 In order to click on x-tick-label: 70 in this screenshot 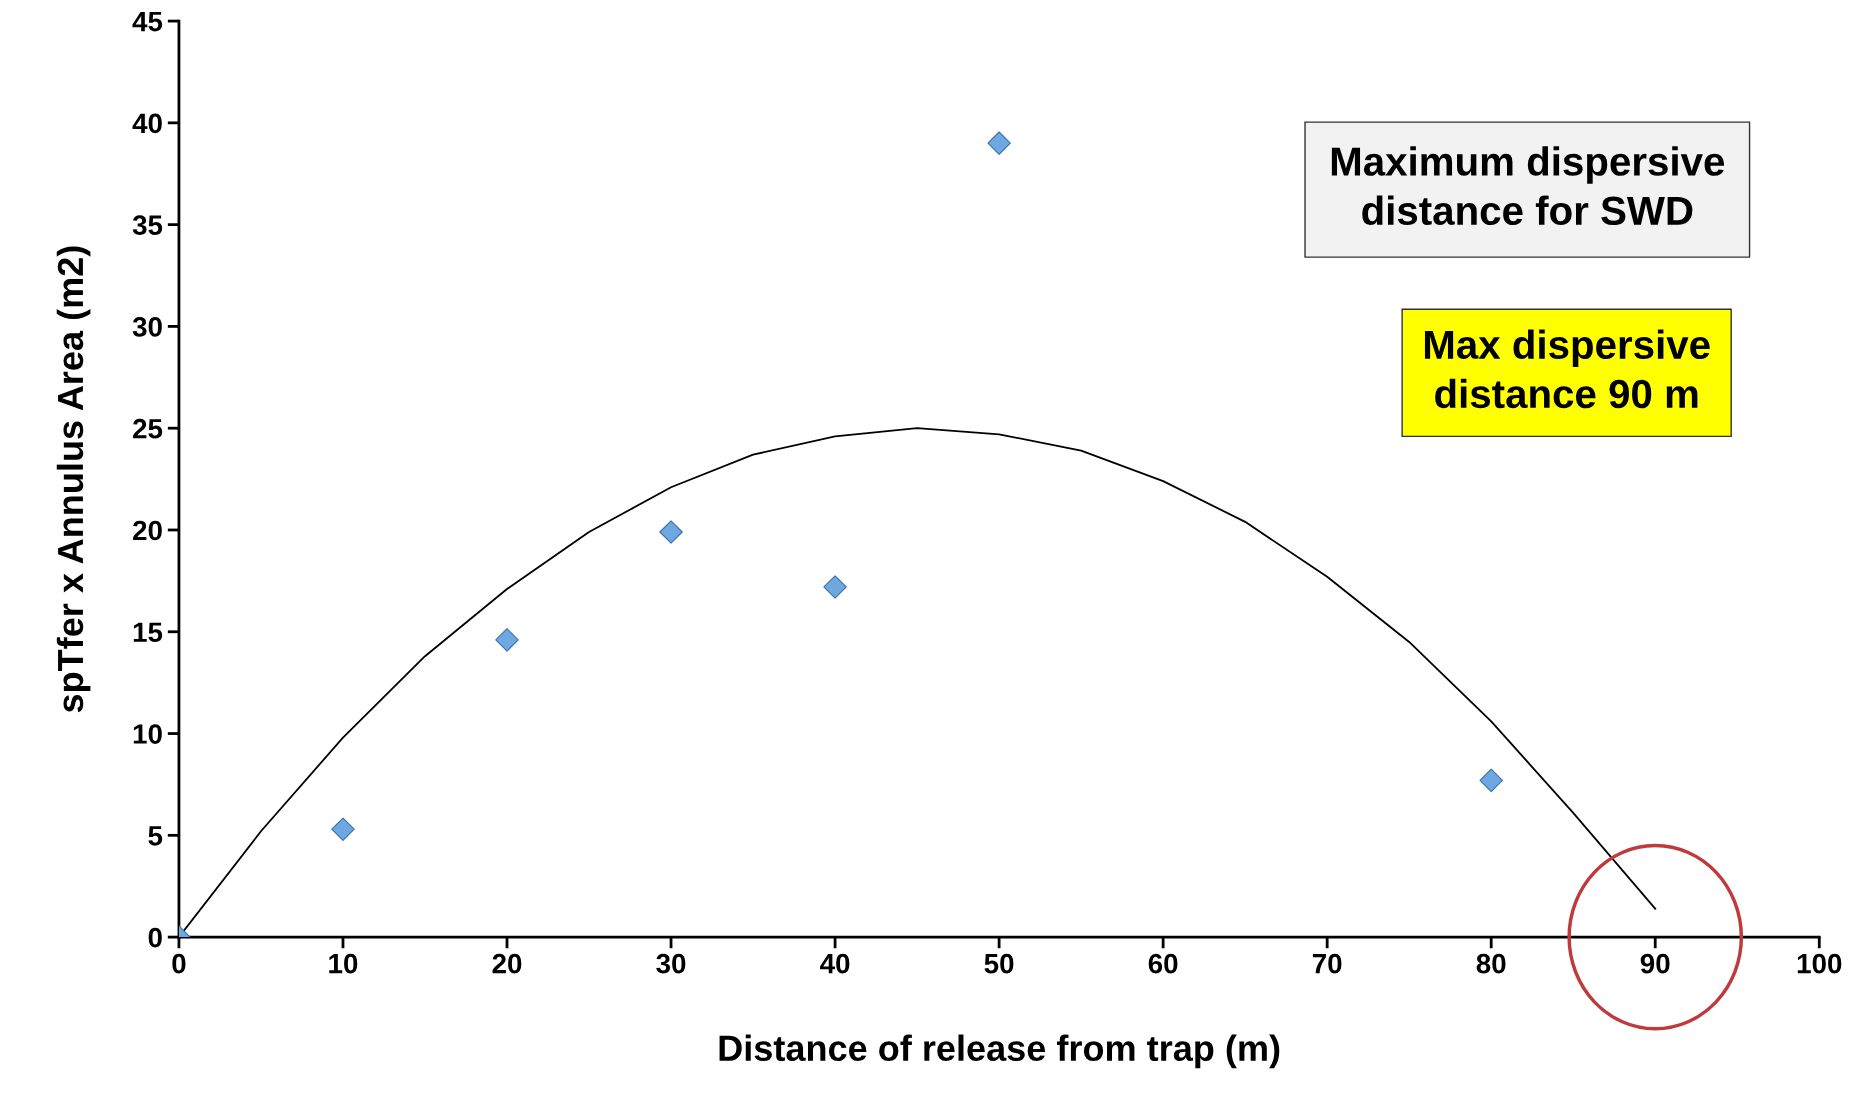, I will do `click(1327, 963)`.